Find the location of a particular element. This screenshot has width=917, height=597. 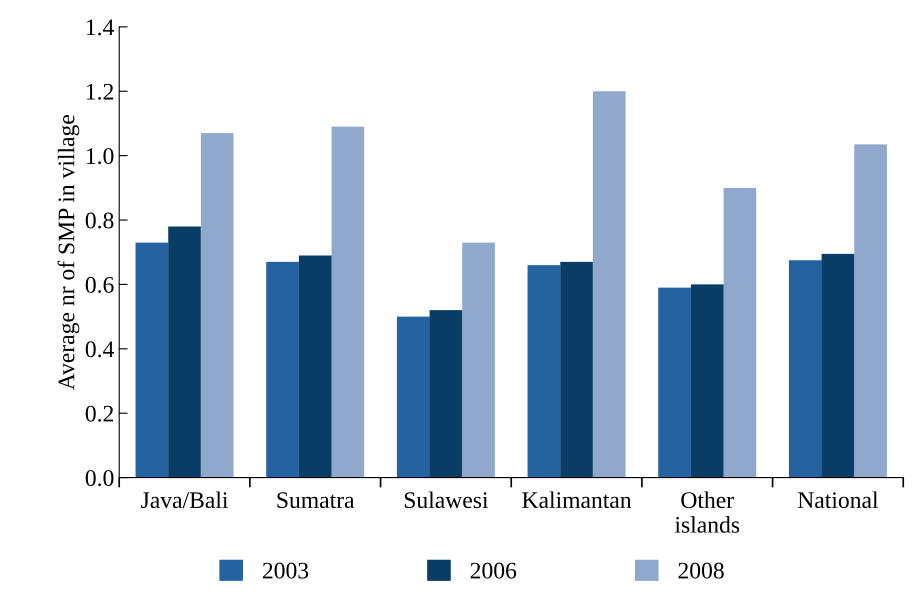

legend-label: 2003 is located at coordinates (285, 570).